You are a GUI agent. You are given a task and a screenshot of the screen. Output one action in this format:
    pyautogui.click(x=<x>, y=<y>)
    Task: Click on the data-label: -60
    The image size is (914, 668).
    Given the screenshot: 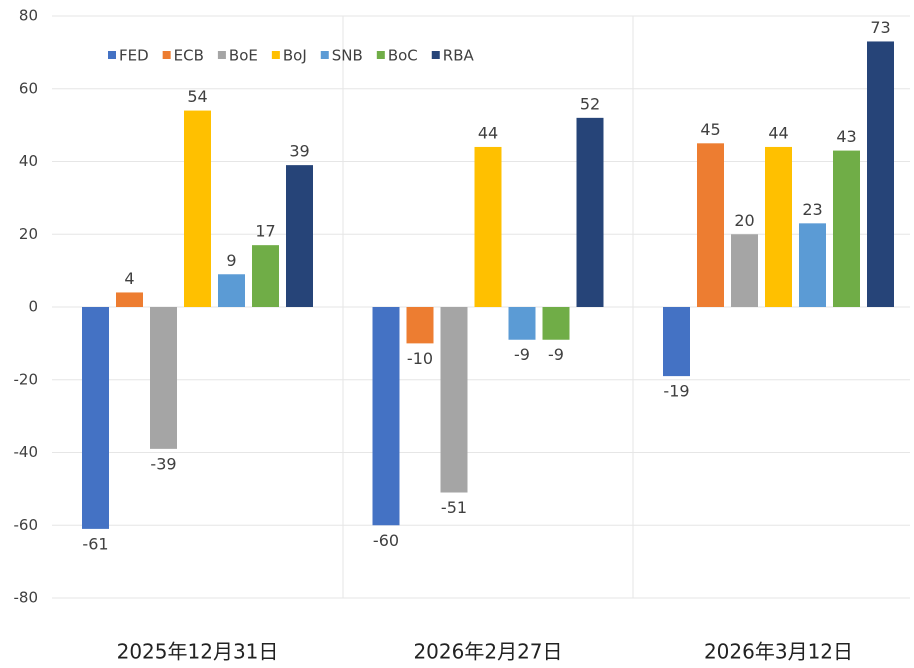 What is the action you would take?
    pyautogui.click(x=386, y=540)
    